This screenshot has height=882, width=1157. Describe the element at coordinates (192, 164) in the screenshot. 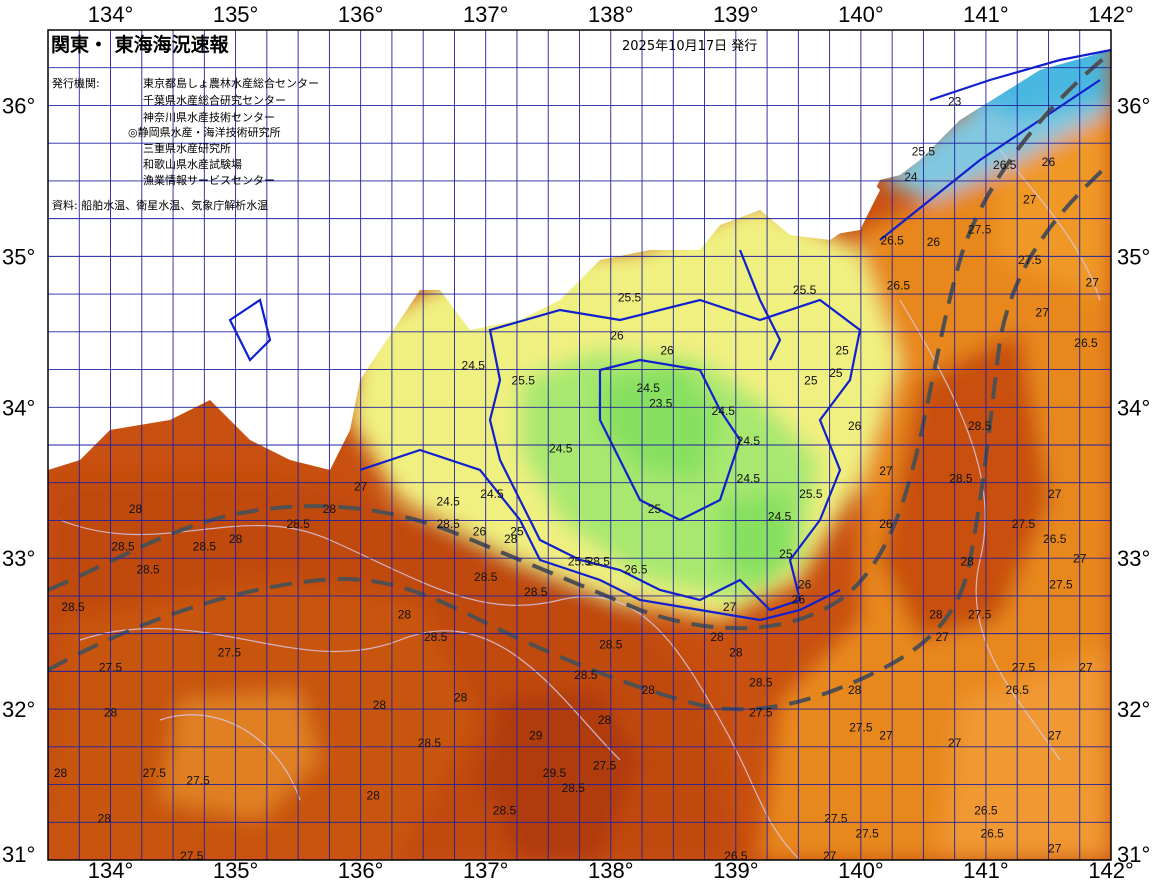

I see `institution-item: 和歌山県水産試験場` at that location.